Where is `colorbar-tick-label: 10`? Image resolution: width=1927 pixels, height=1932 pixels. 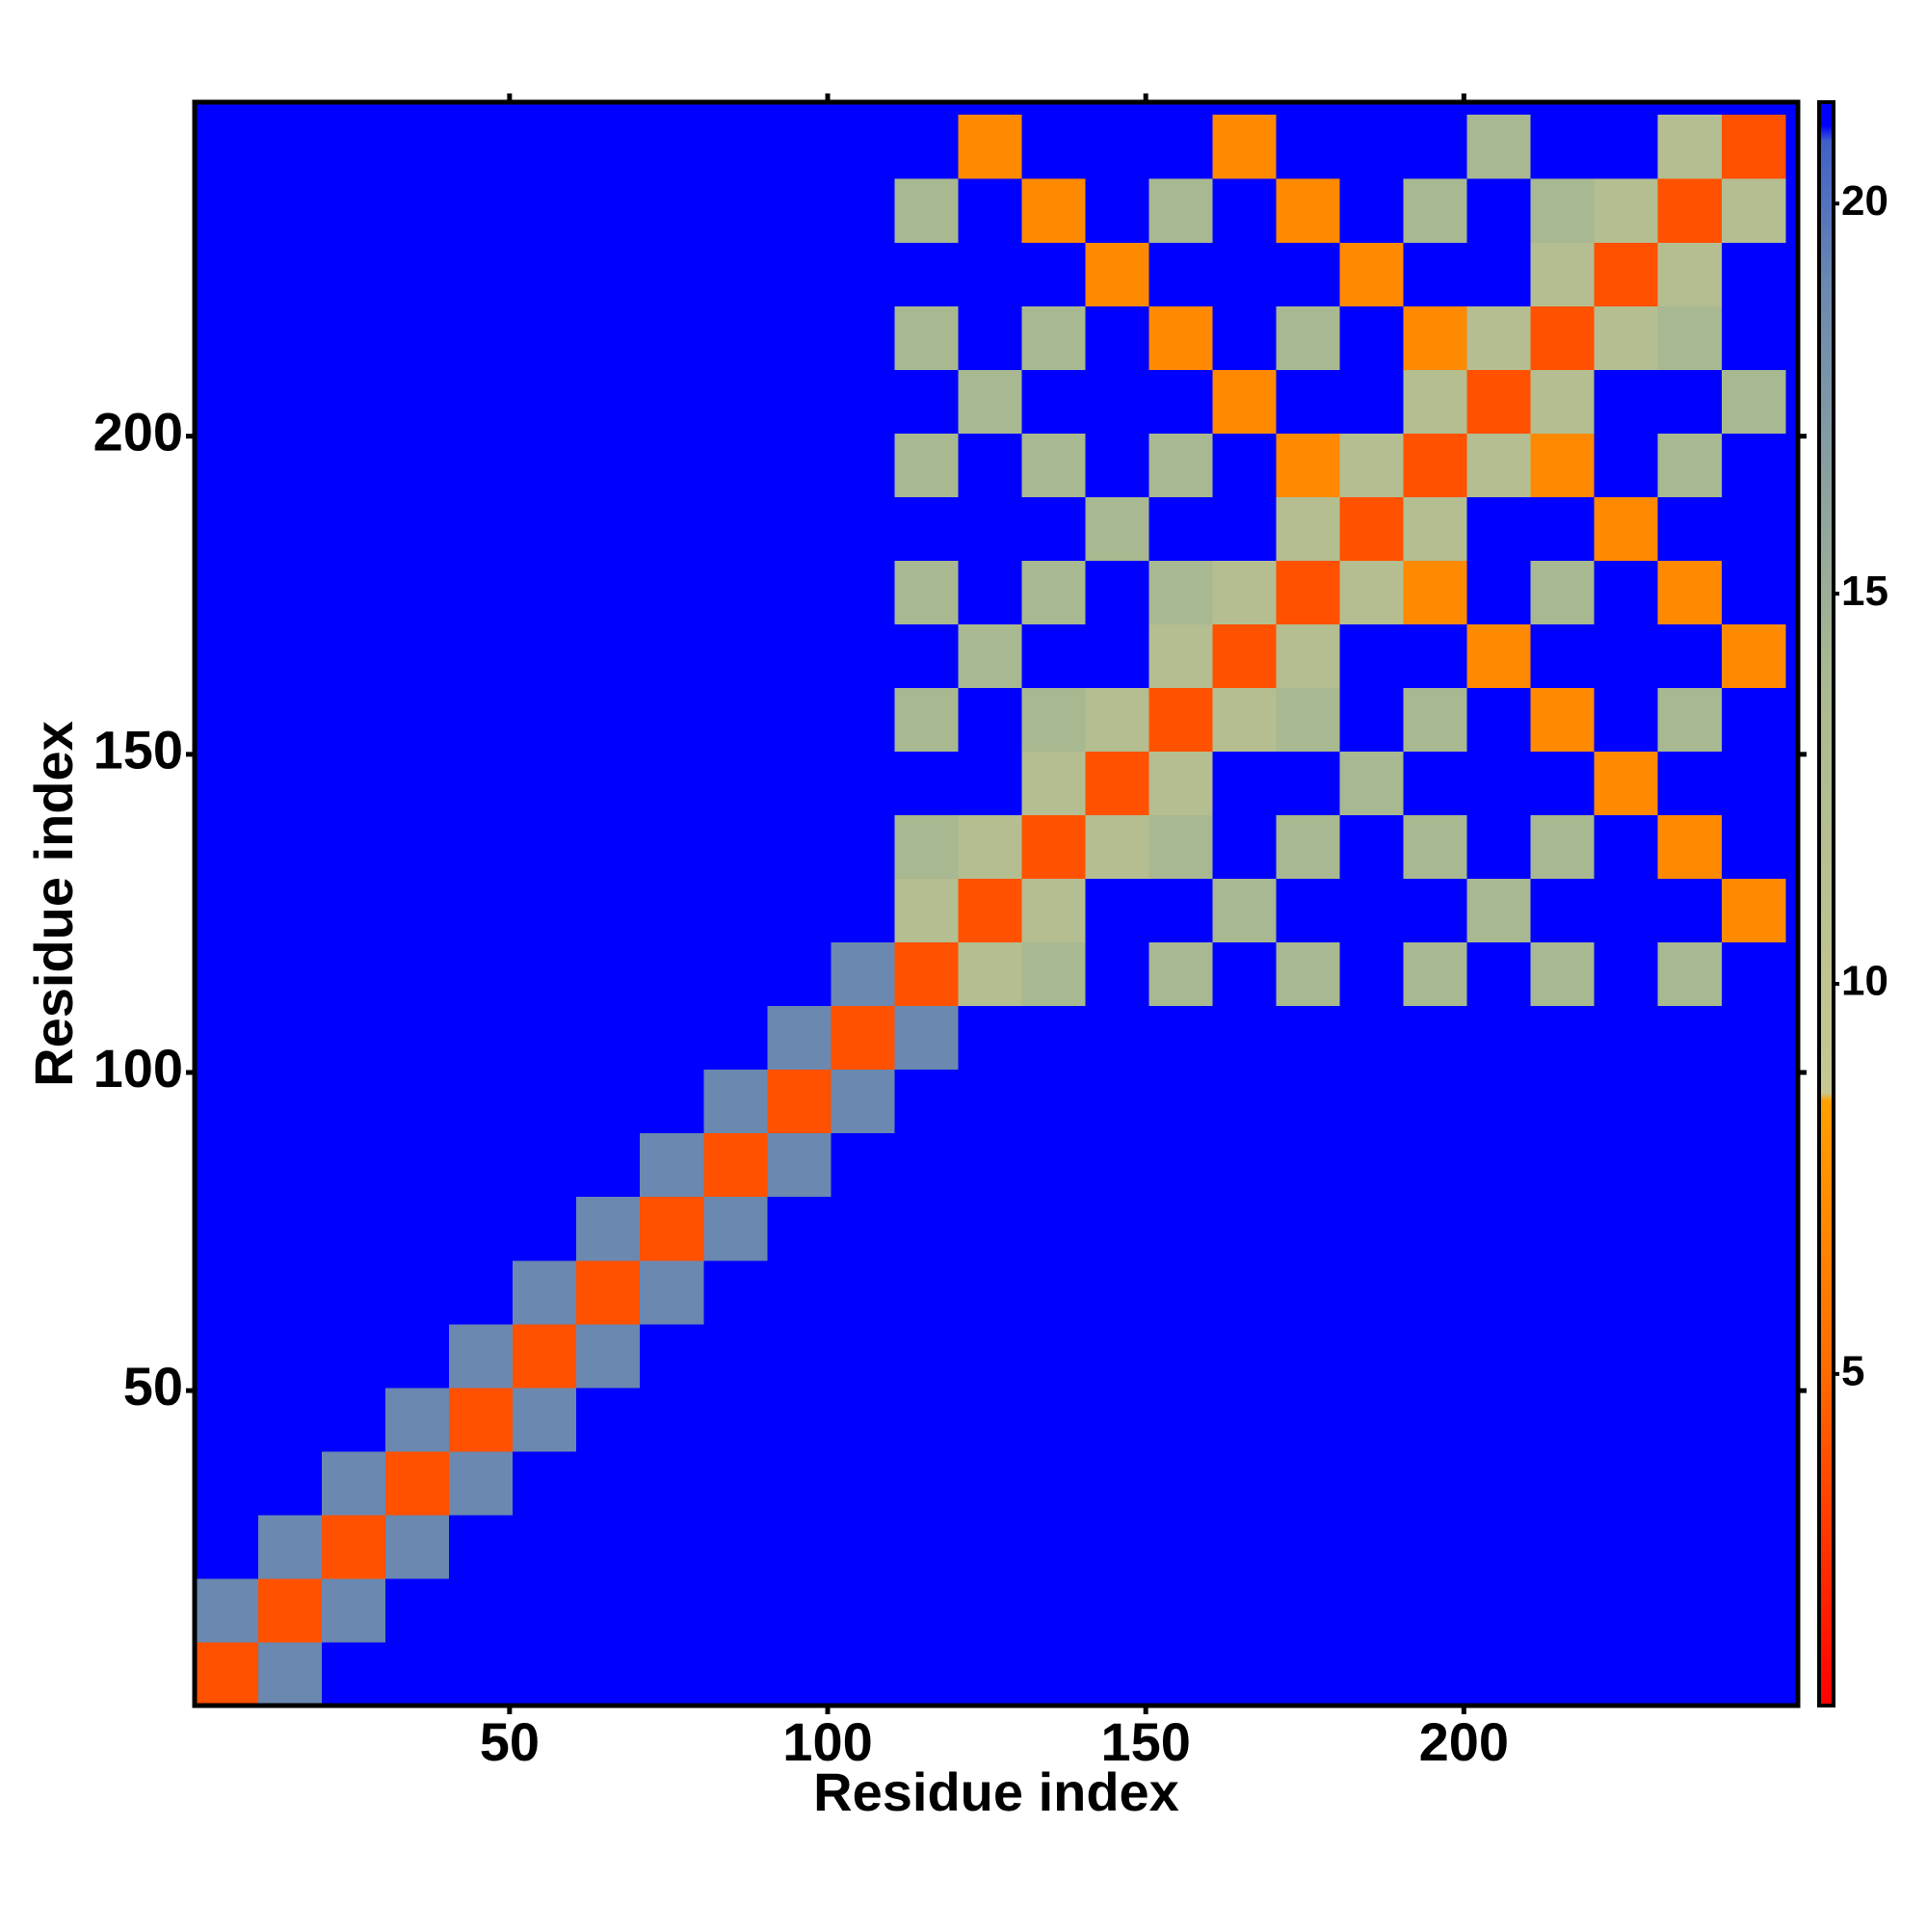 colorbar-tick-label: 10 is located at coordinates (1864, 981).